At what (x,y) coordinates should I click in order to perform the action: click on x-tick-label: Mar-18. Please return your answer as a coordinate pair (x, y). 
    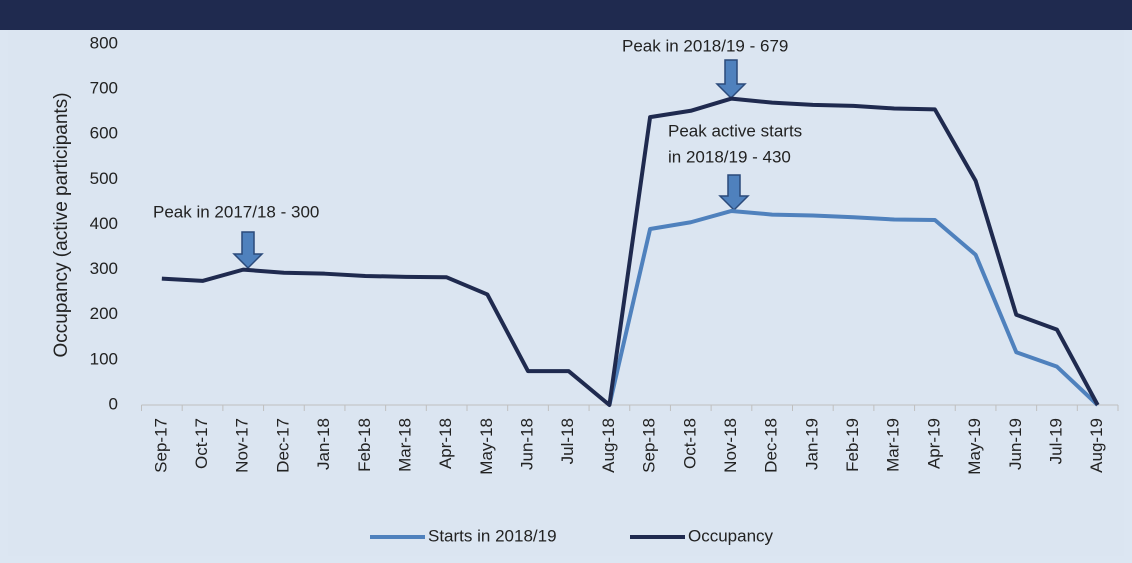
    Looking at the image, I should click on (404, 445).